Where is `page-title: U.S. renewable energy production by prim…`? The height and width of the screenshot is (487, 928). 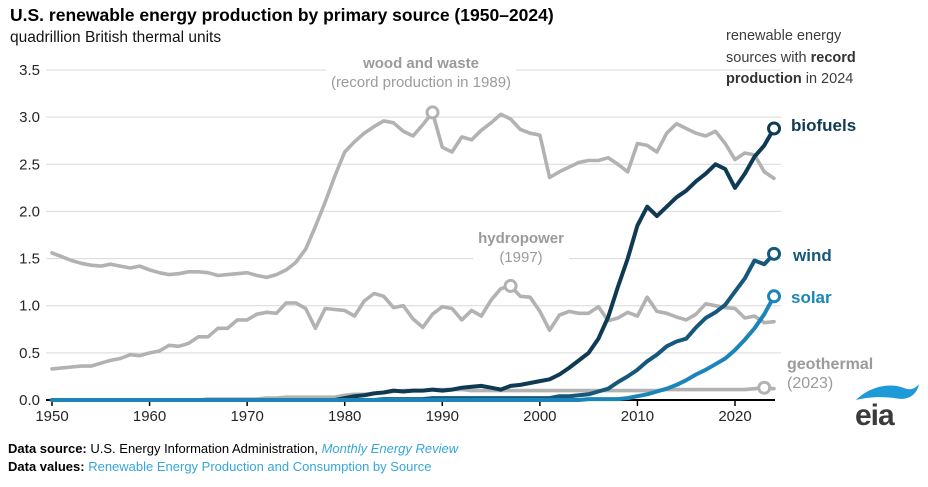 page-title: U.S. renewable energy production by prim… is located at coordinates (282, 15).